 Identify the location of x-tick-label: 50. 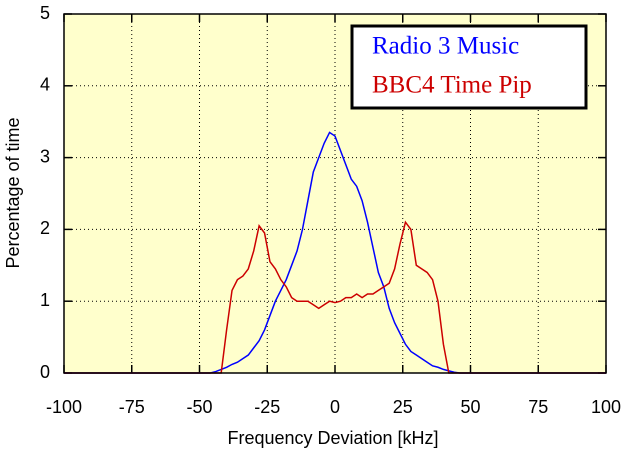
(470, 407).